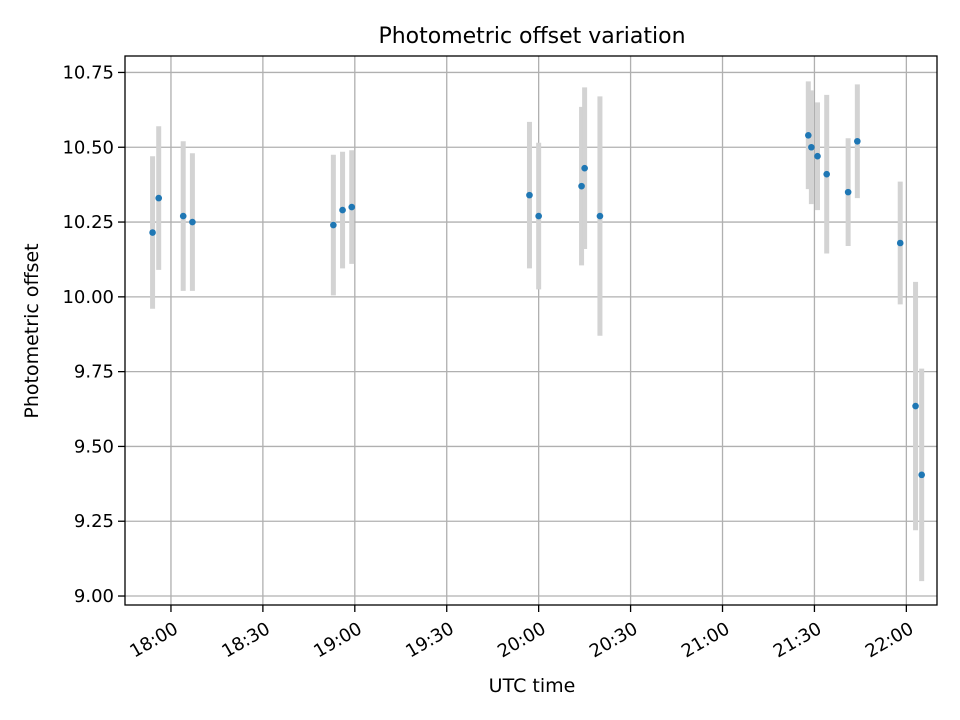 The image size is (960, 720). Describe the element at coordinates (521, 640) in the screenshot. I see `x-tick-label: 20:00` at that location.